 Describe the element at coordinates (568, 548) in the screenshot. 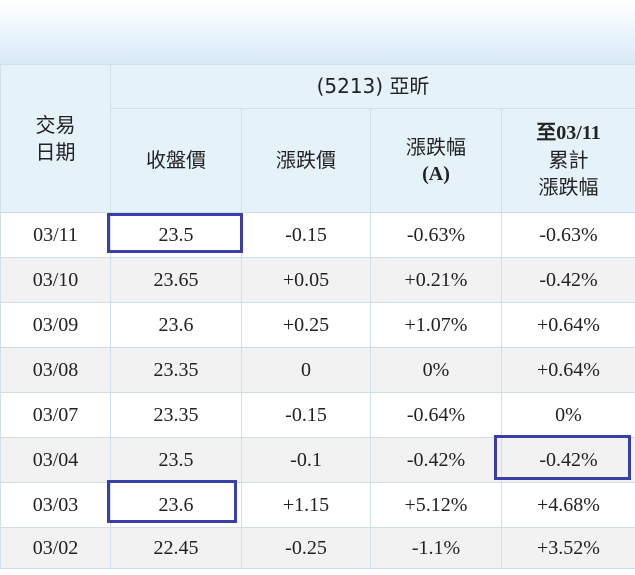

I see `cumulative-pct-cell: +3.52%` at that location.